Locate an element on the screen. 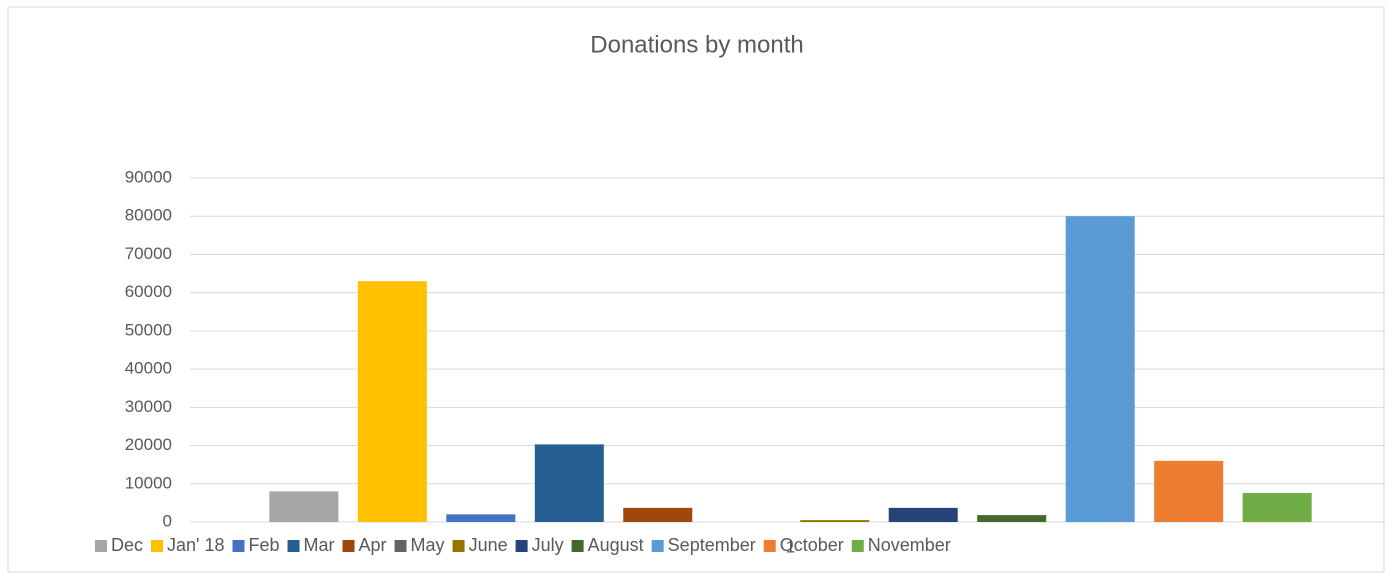 Image resolution: width=1387 pixels, height=573 pixels. y-tick-label: 10000 is located at coordinates (148, 482).